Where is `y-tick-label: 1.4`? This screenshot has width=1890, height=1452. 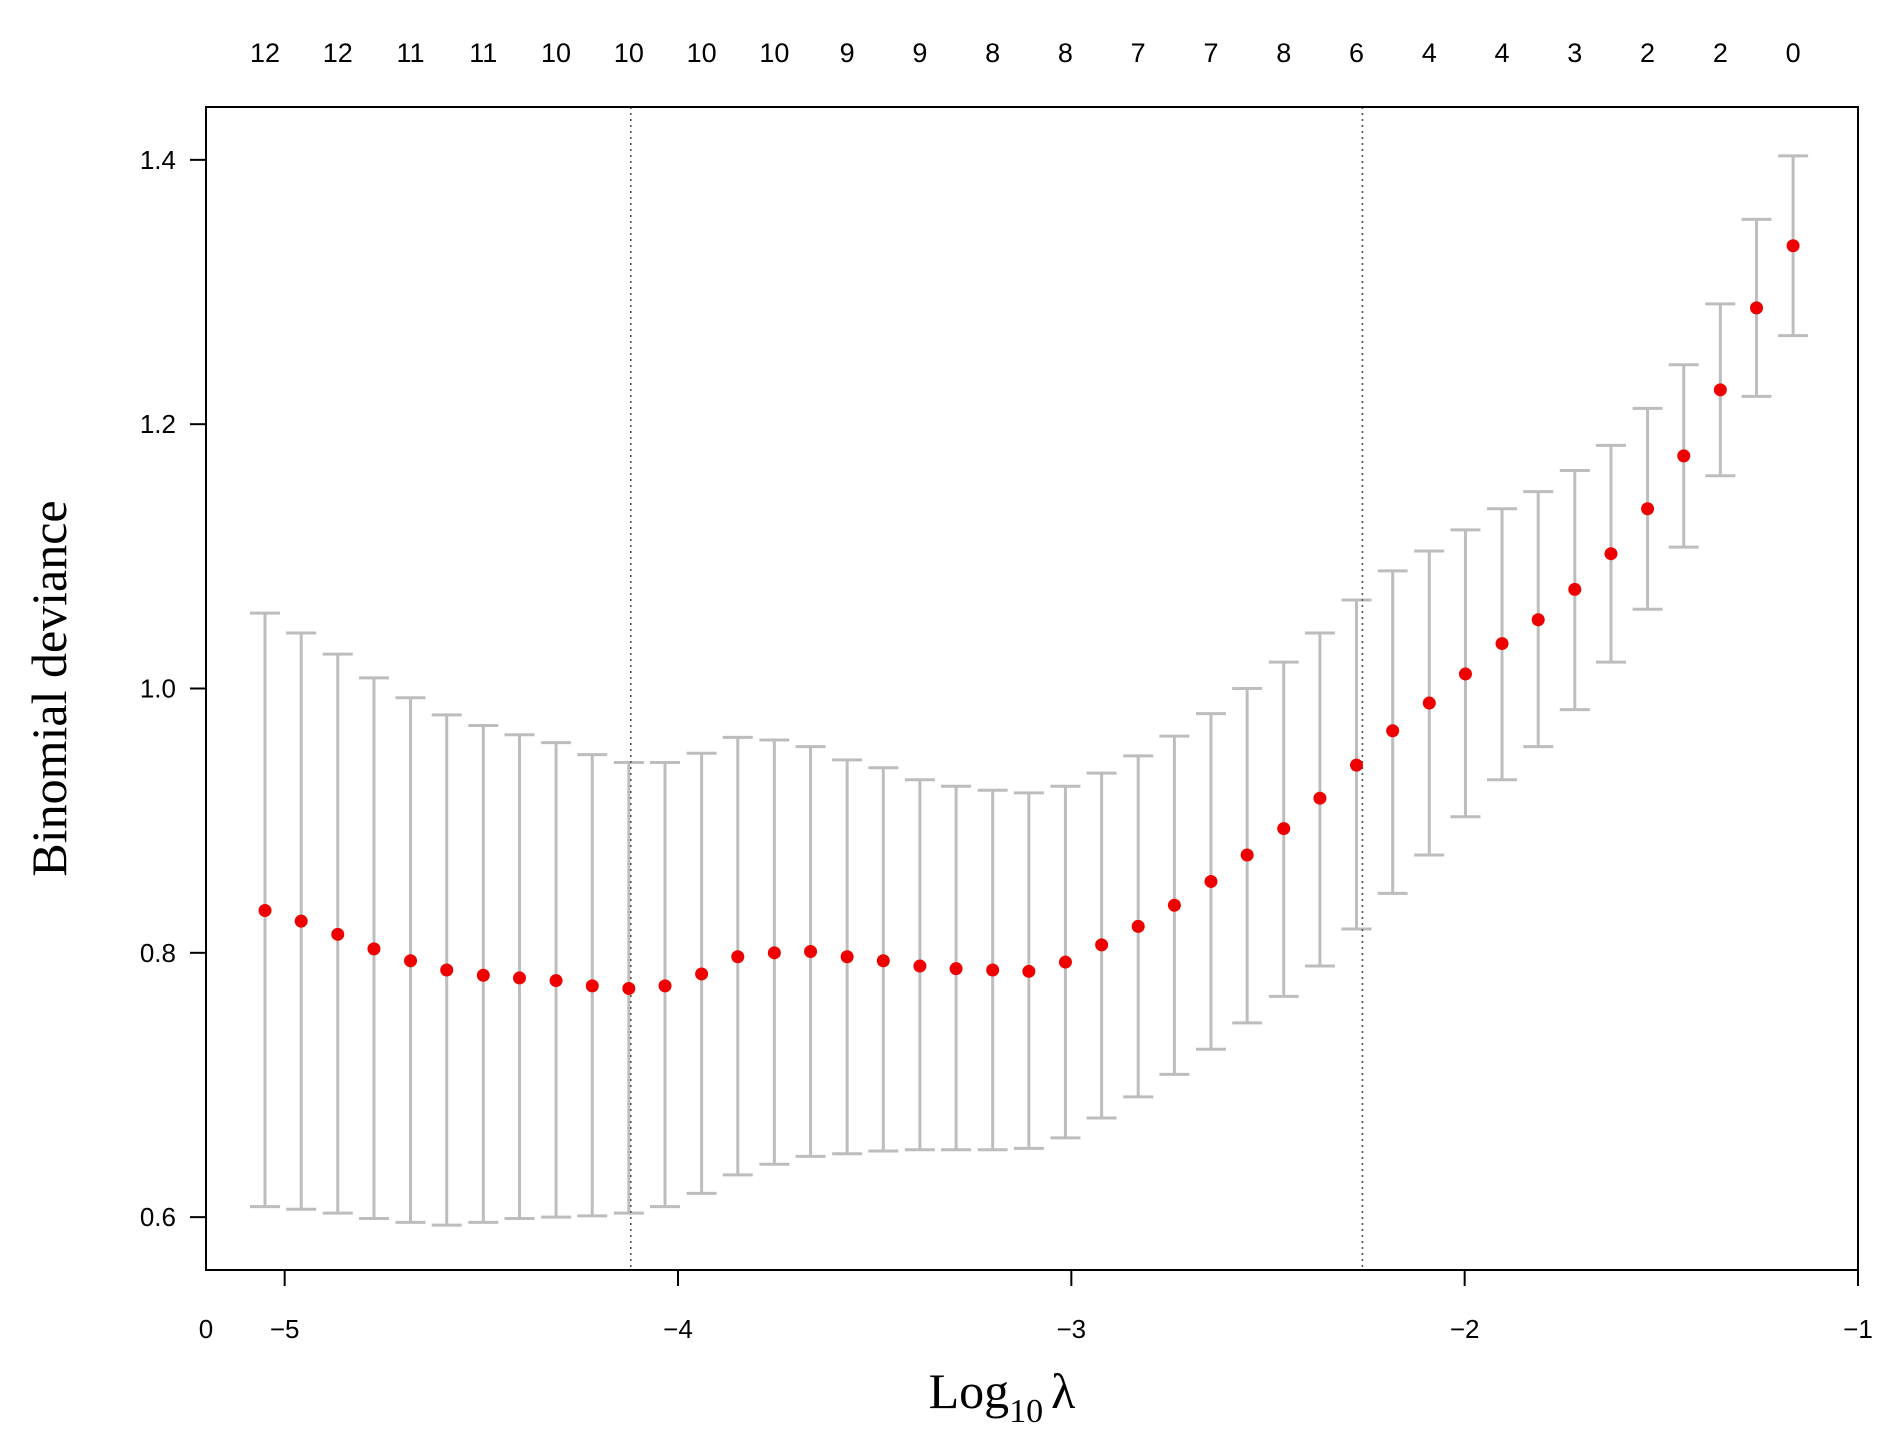 y-tick-label: 1.4 is located at coordinates (158, 160).